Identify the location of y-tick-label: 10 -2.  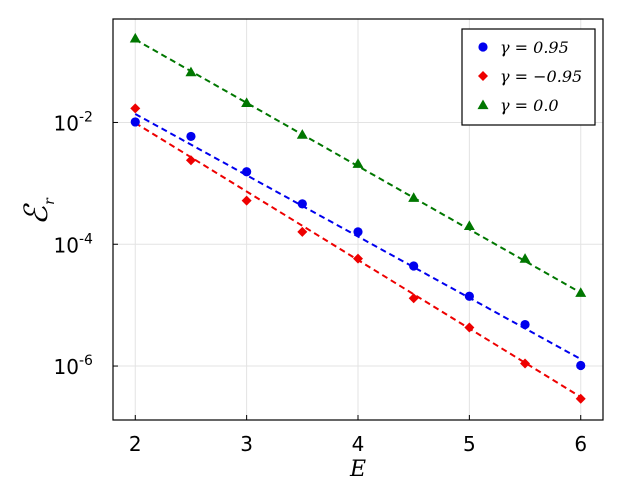
(73, 122).